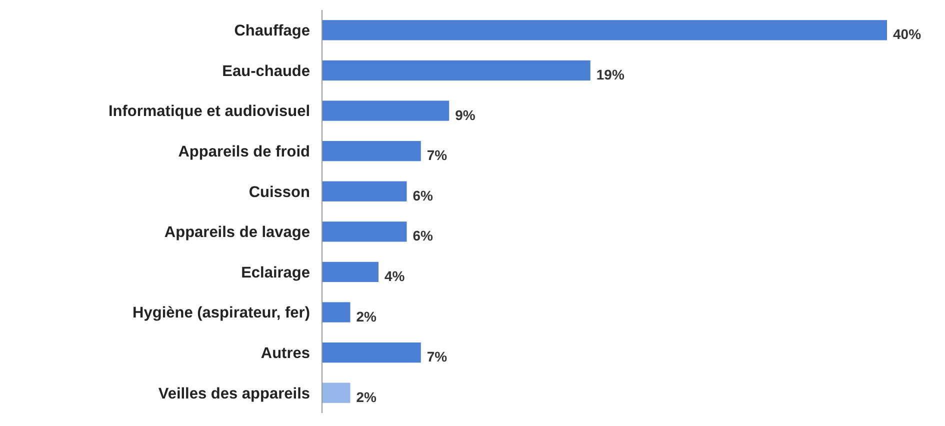 The width and height of the screenshot is (945, 426). Describe the element at coordinates (907, 34) in the screenshot. I see `data-label: 40%` at that location.